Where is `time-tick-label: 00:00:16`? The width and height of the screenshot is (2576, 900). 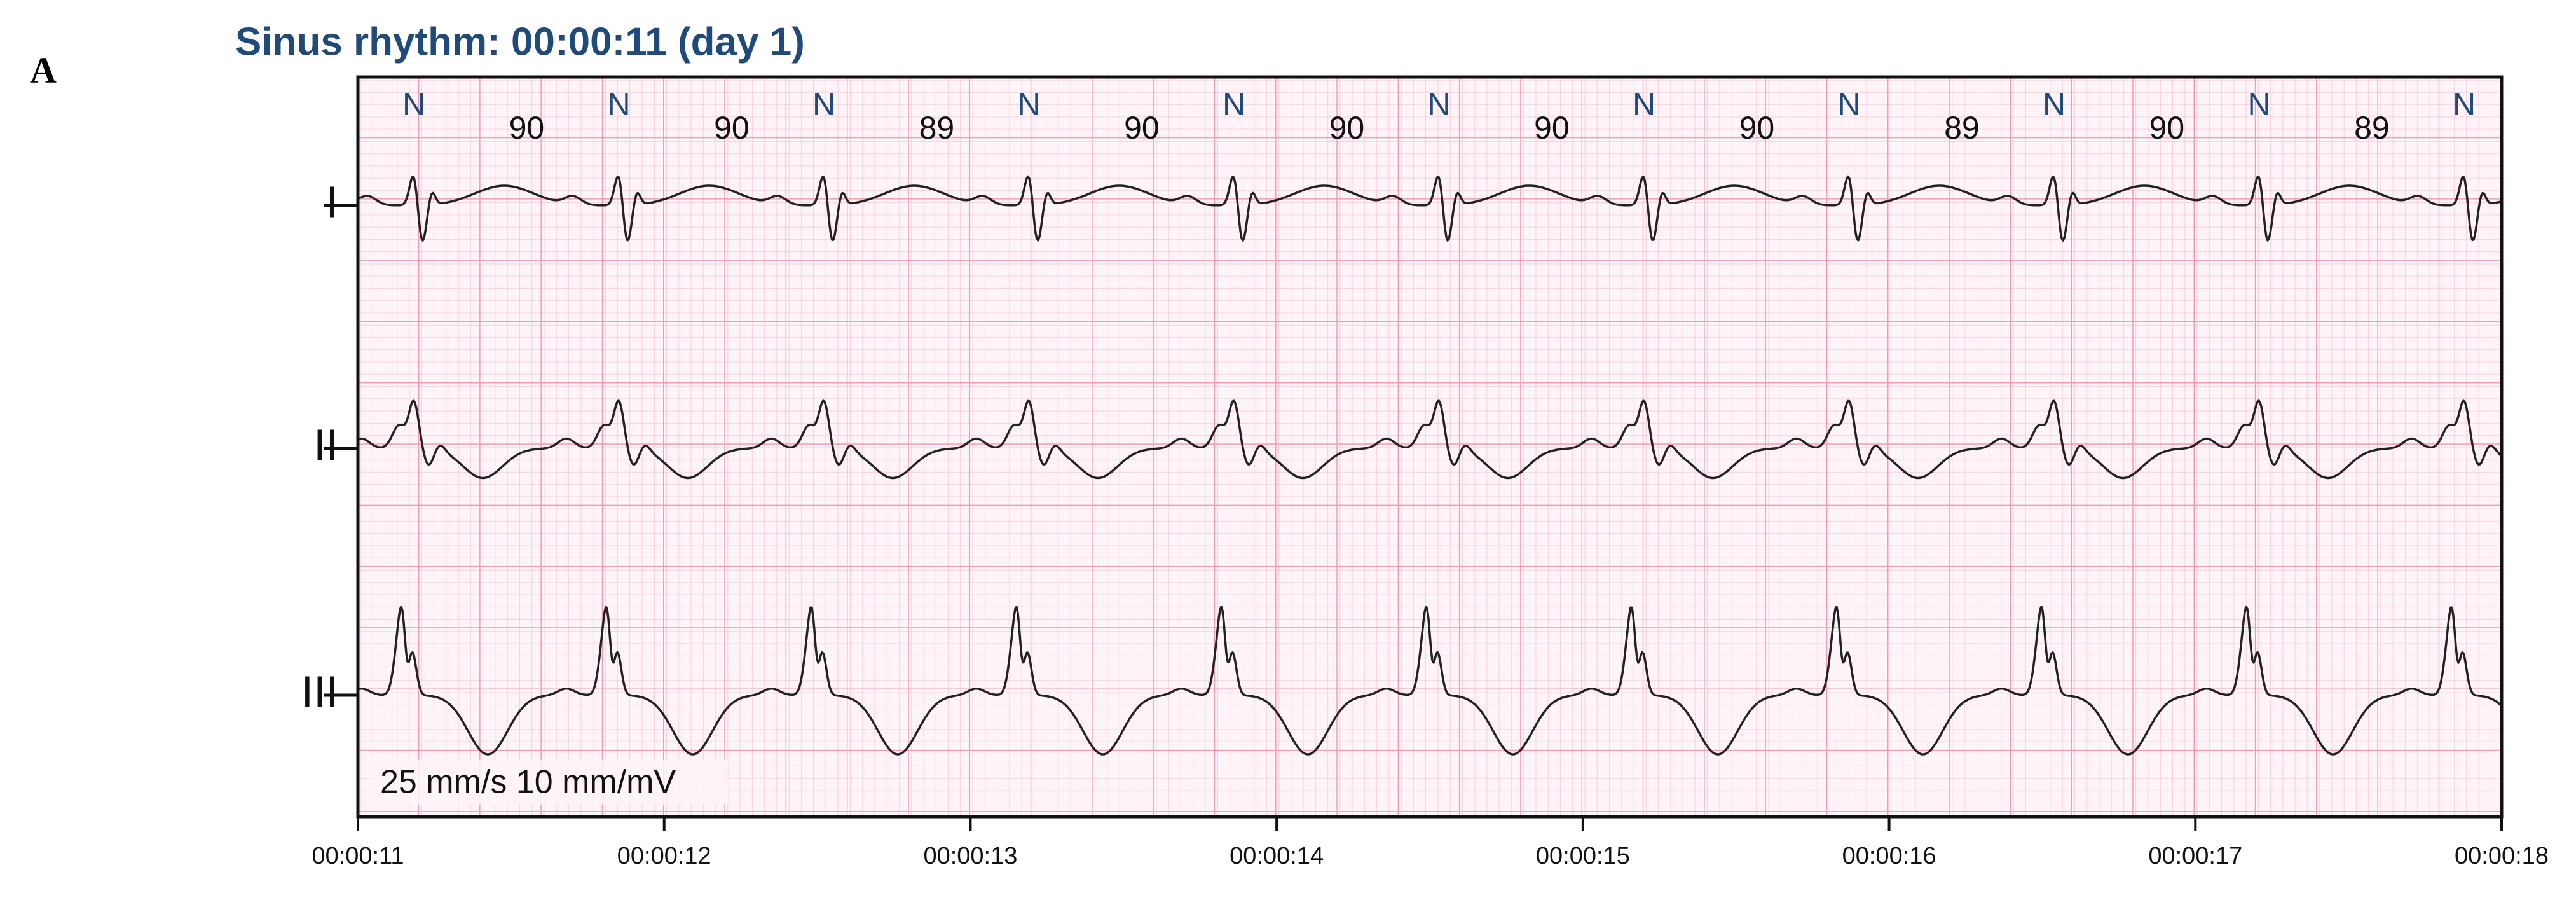 time-tick-label: 00:00:16 is located at coordinates (1889, 856).